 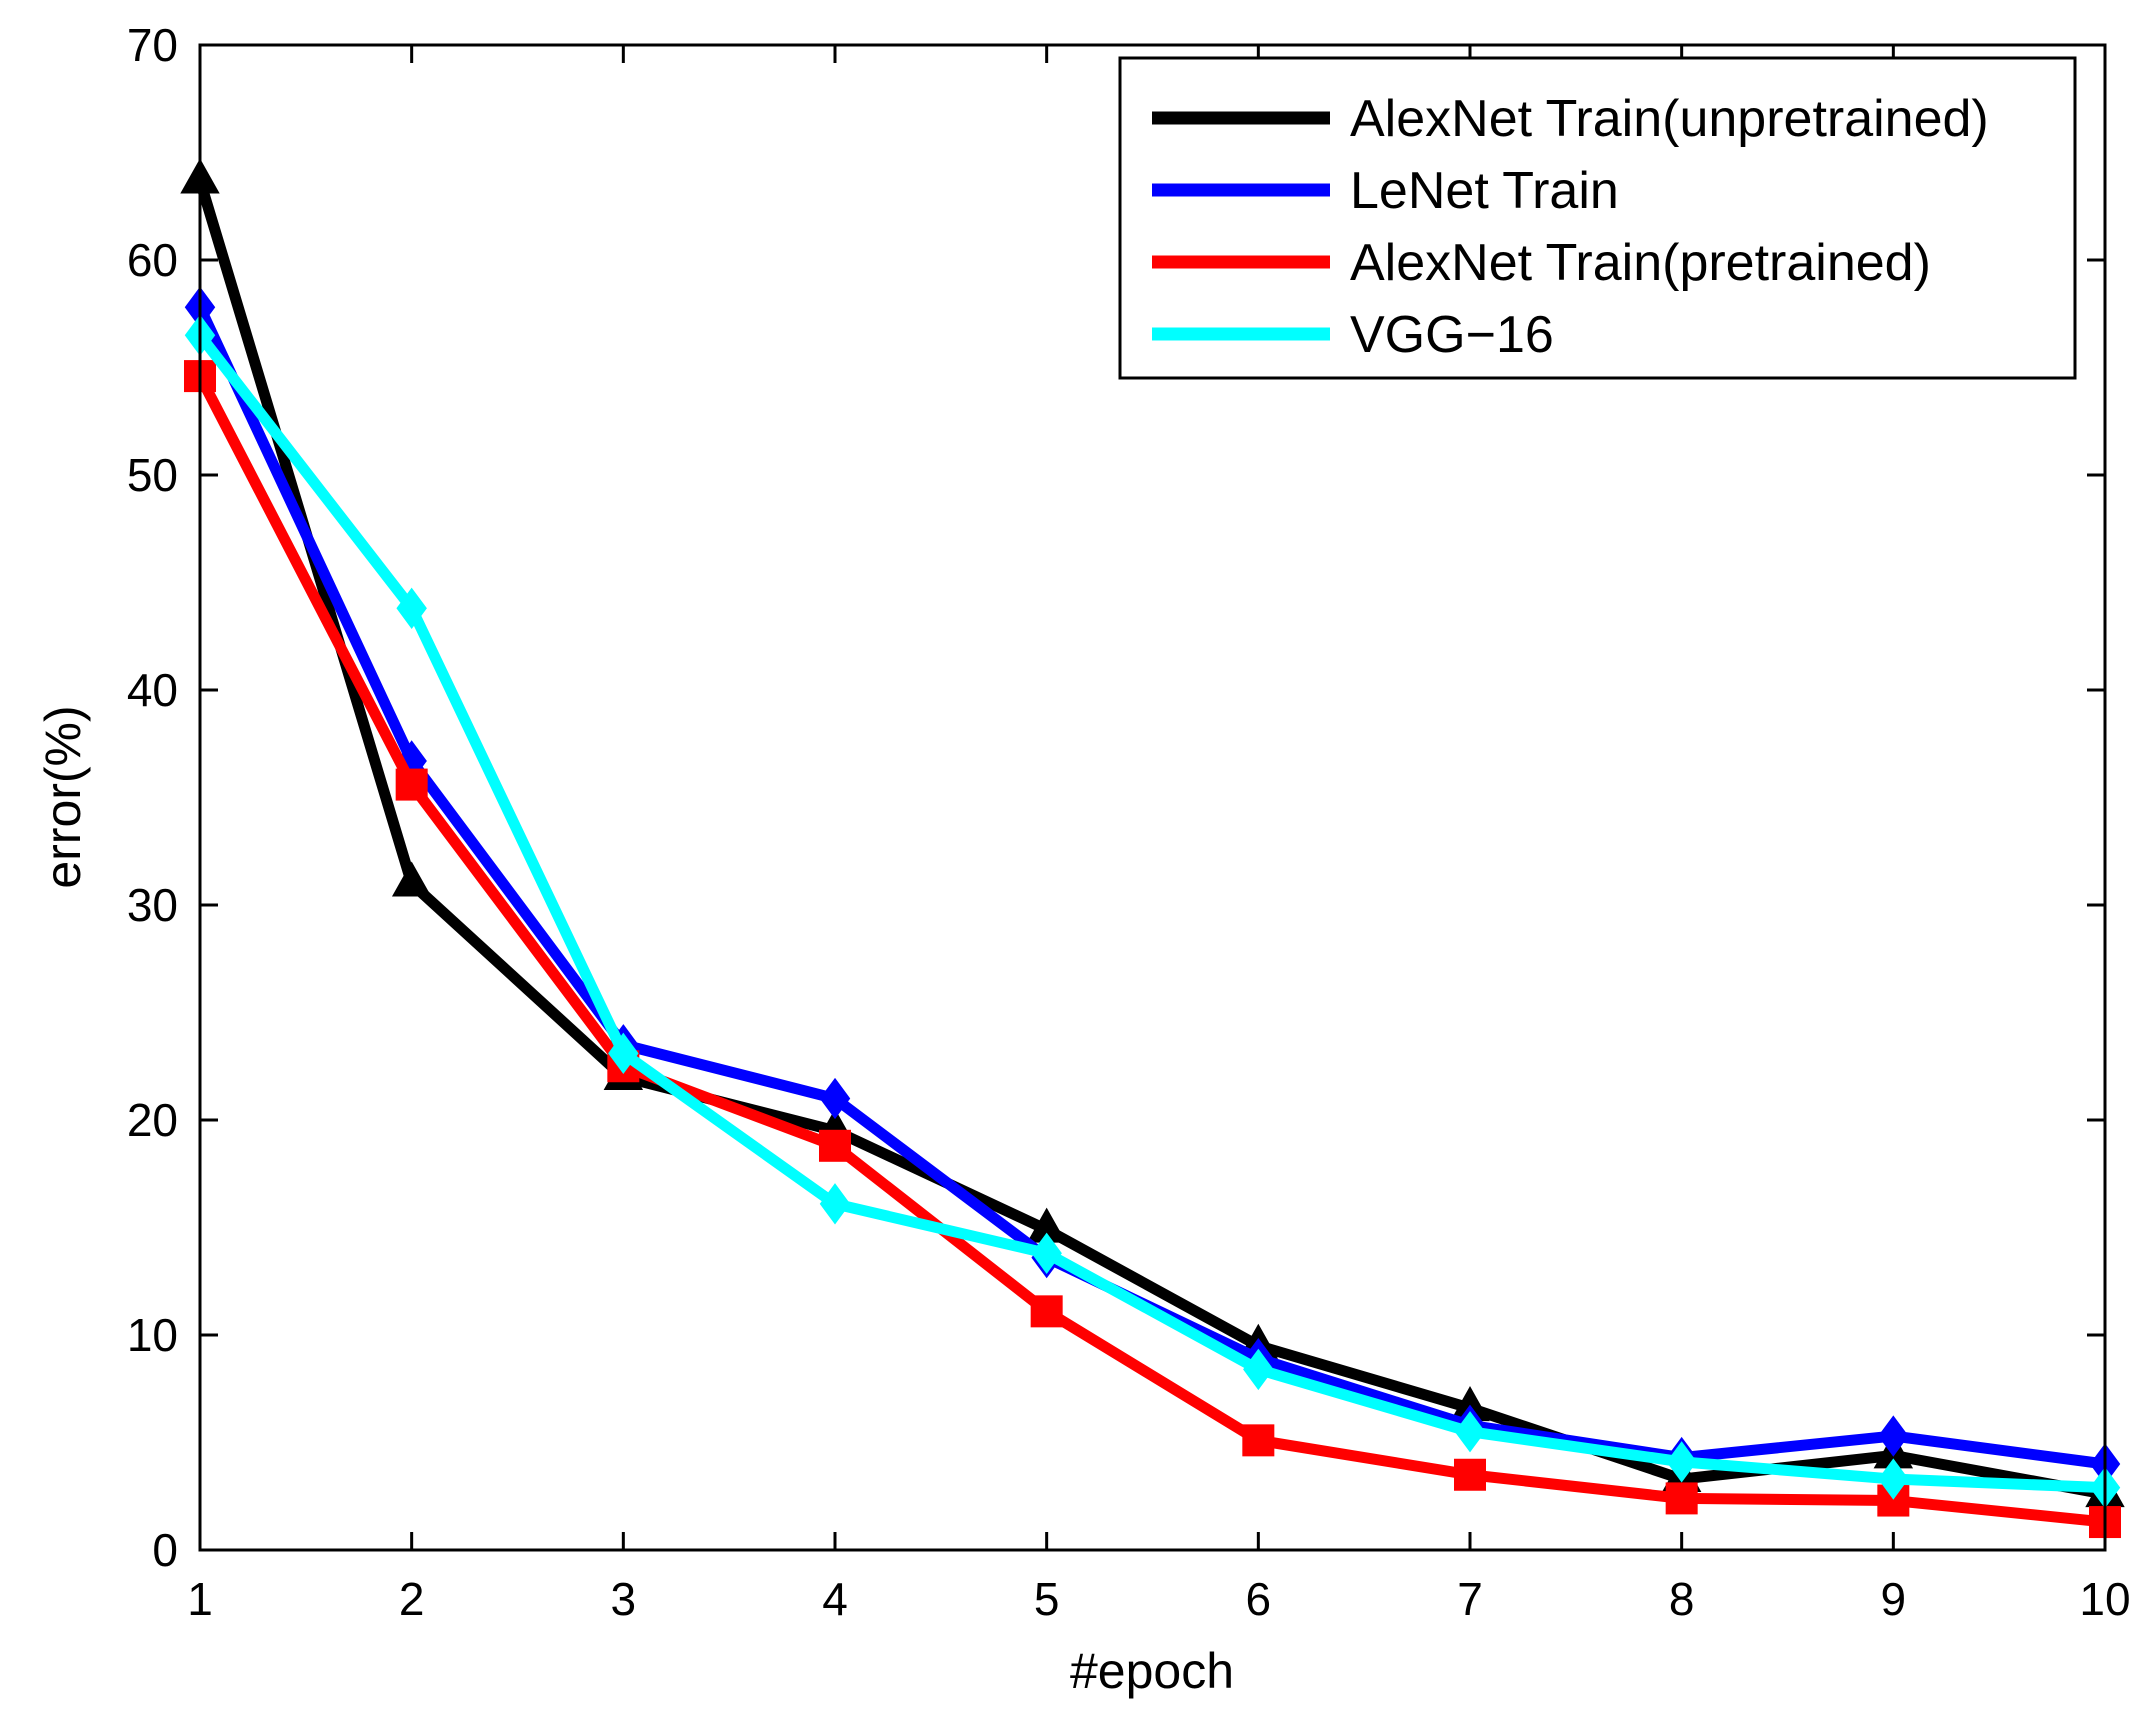 I want to click on y-tick-label: 40, so click(x=152, y=690).